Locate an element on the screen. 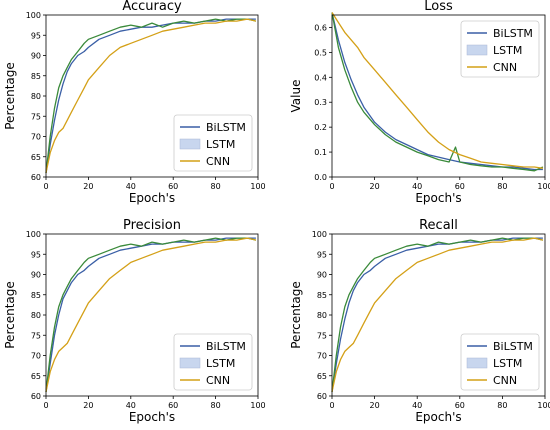  chart-title: Accuracy is located at coordinates (152, 7).